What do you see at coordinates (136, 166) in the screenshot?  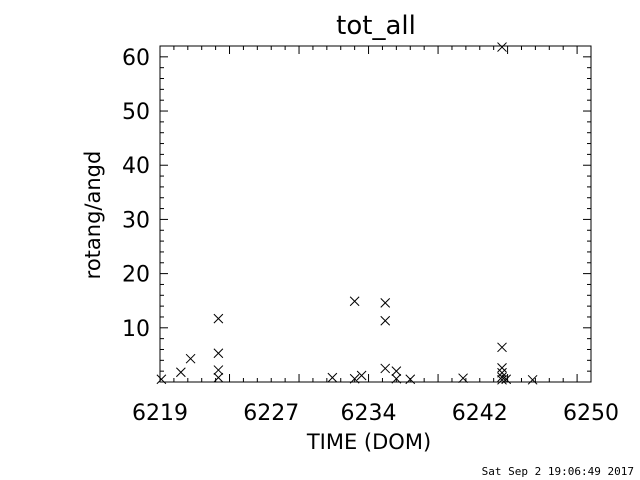 I see `y-tick-label: 40` at bounding box center [136, 166].